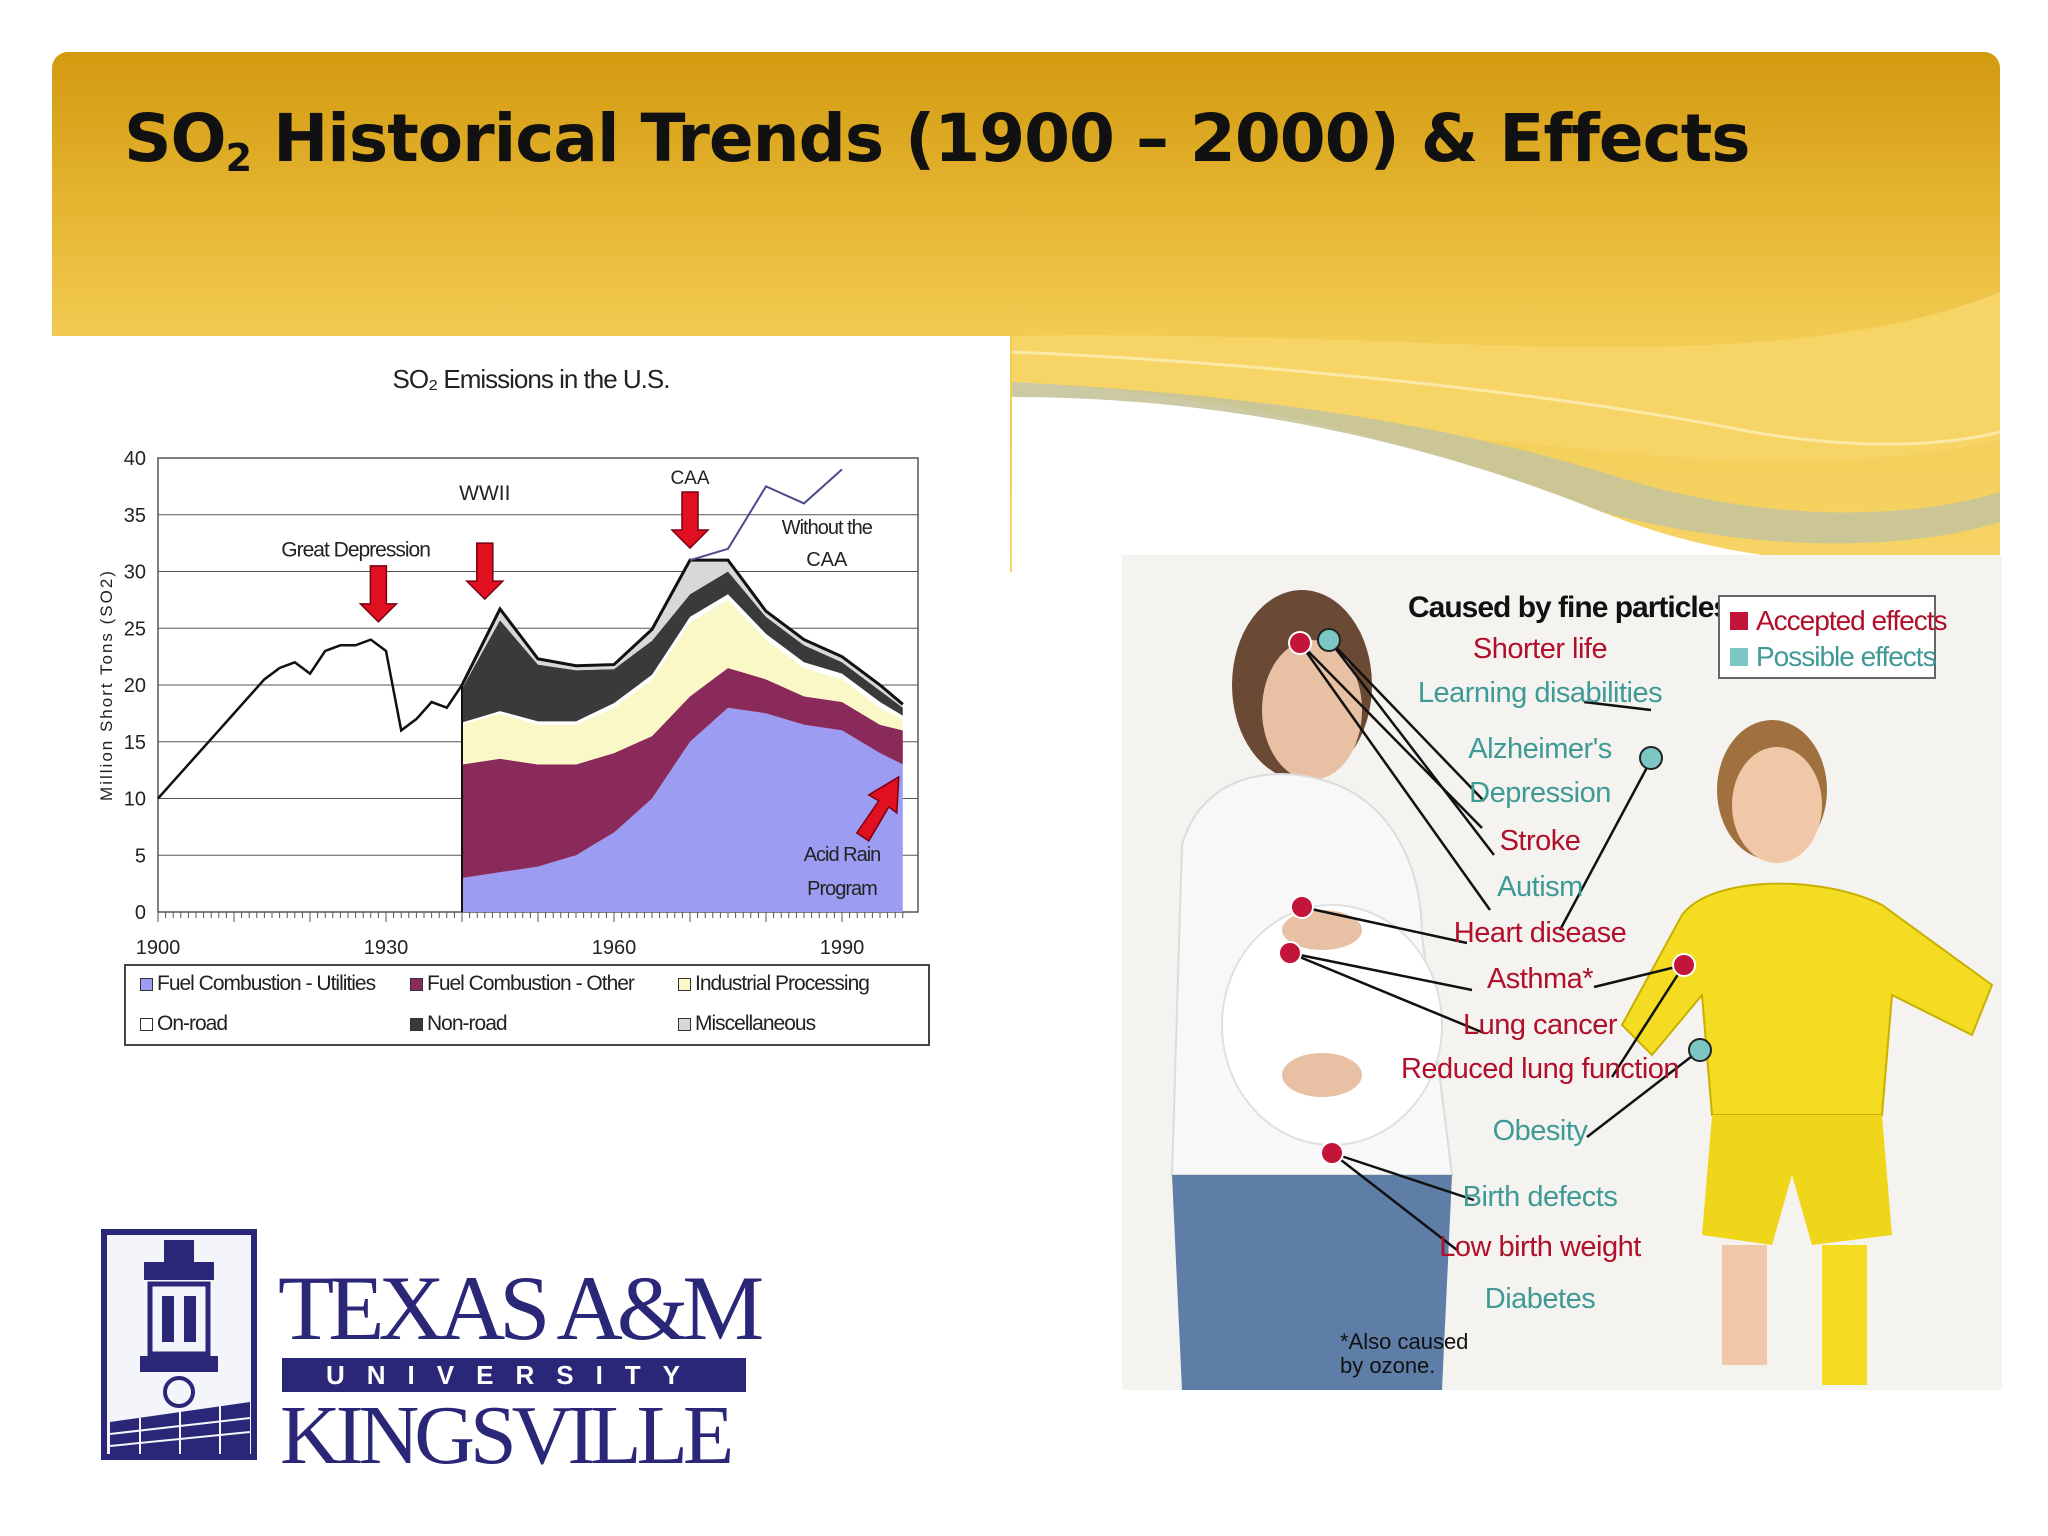 The image size is (2048, 1536). What do you see at coordinates (531, 379) in the screenshot?
I see `chart-title: SO₂ Emissions in the U.S.` at bounding box center [531, 379].